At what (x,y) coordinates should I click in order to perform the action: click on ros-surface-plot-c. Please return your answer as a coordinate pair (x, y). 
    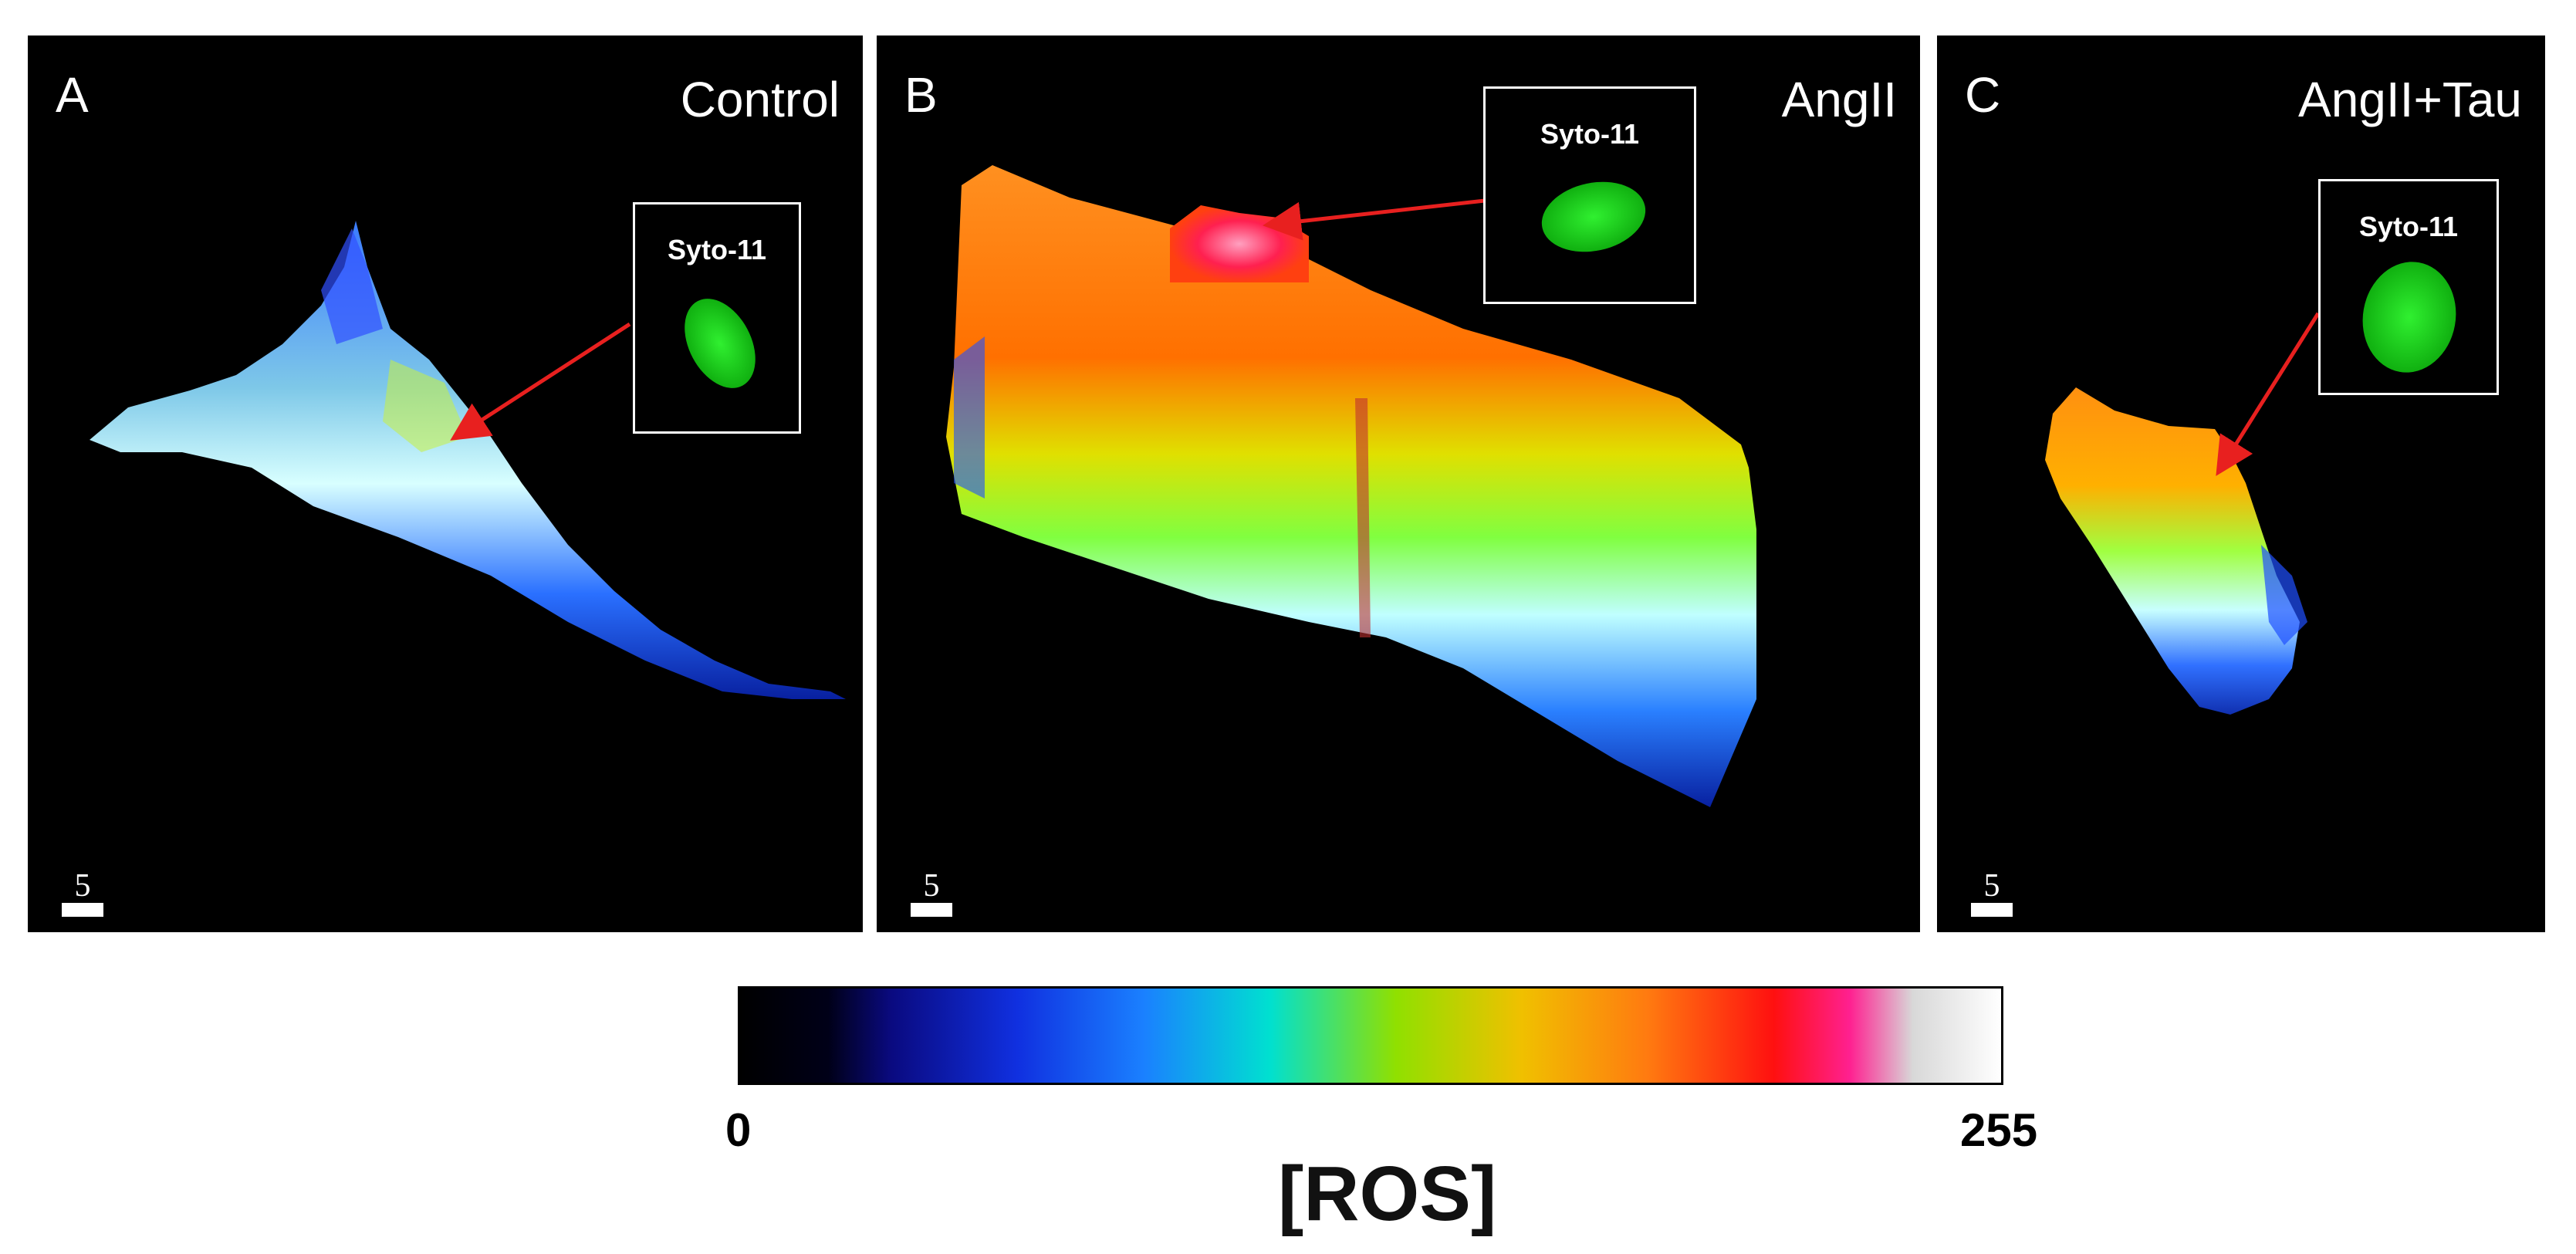
    Looking at the image, I should click on (2183, 513).